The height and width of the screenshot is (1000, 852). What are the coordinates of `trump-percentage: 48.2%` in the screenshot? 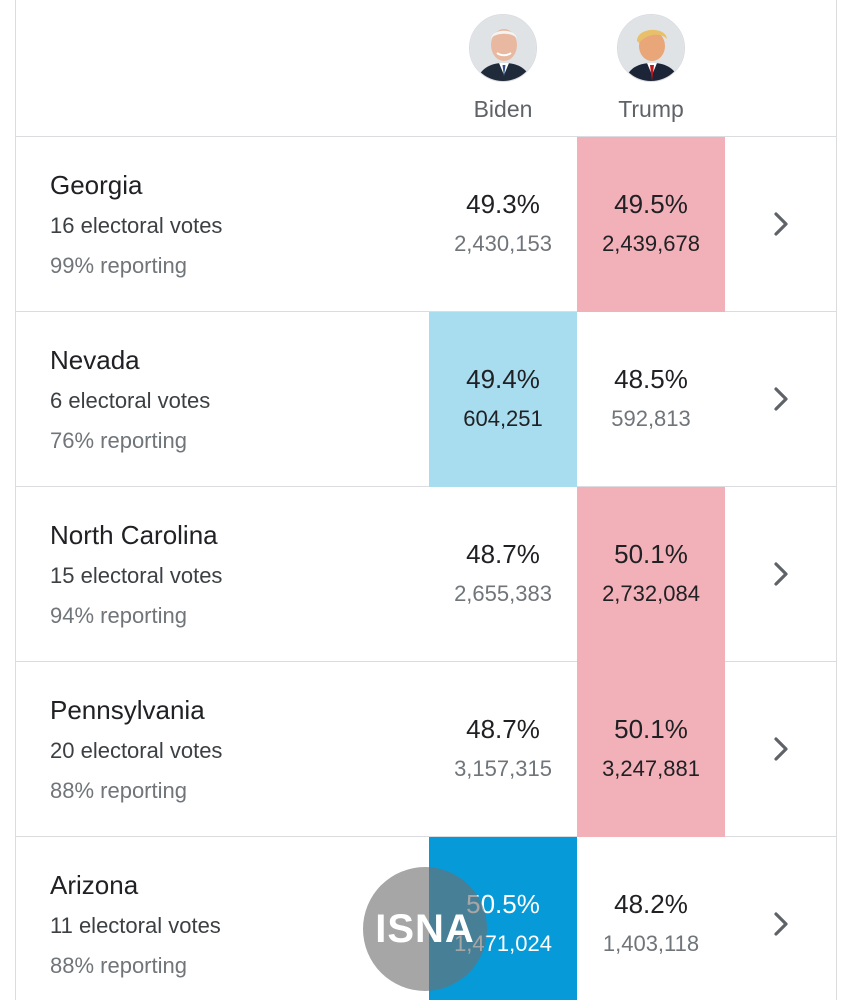 It's located at (651, 904).